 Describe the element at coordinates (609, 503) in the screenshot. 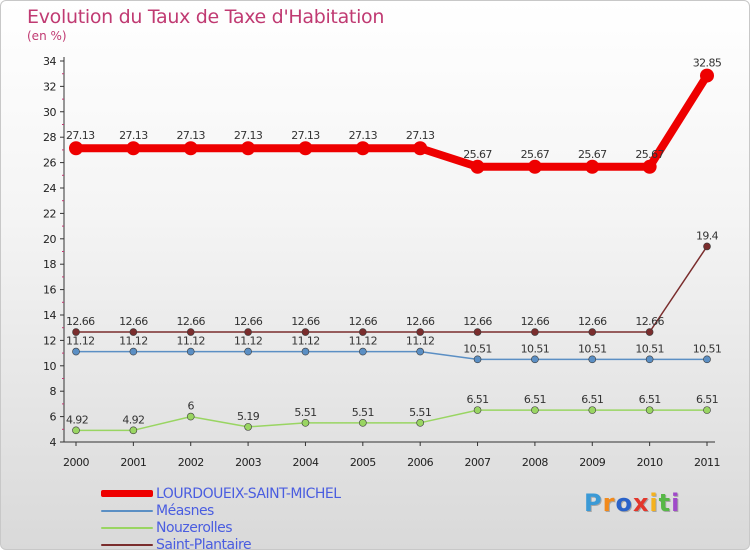

I see `logo-letter: r` at that location.